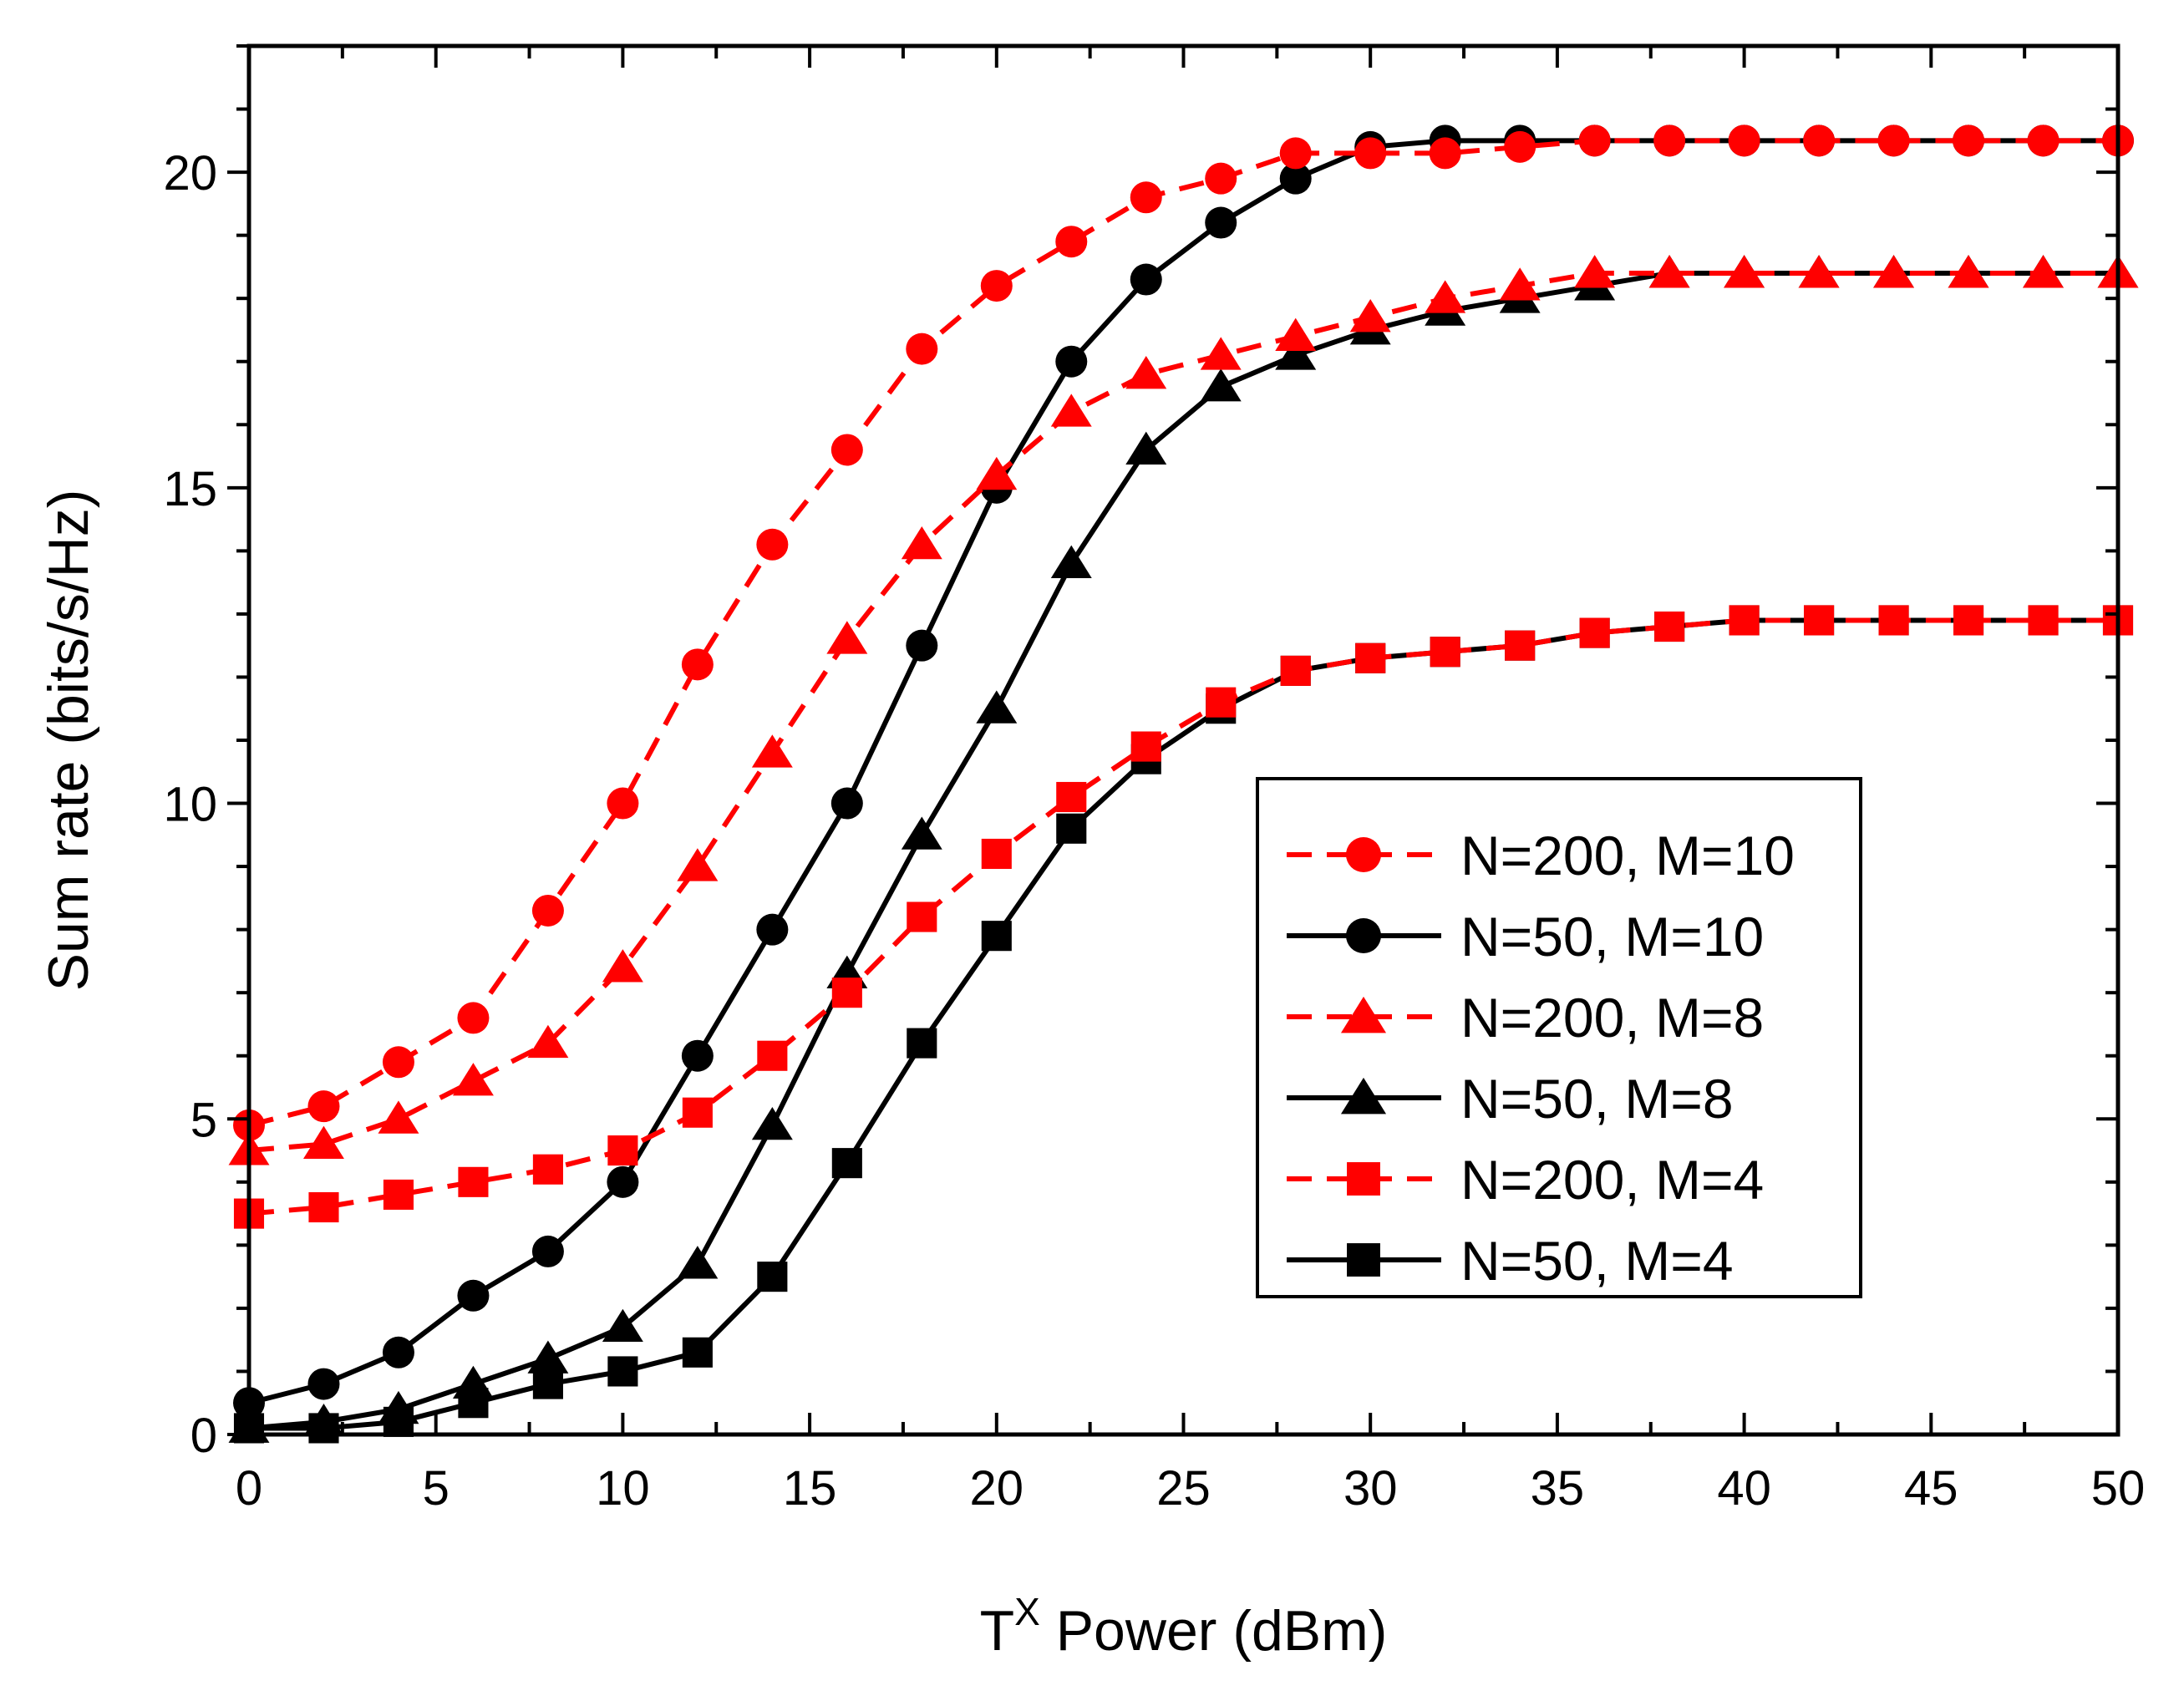 This screenshot has height=1696, width=2184. I want to click on x-tick-label: 30, so click(1370, 1489).